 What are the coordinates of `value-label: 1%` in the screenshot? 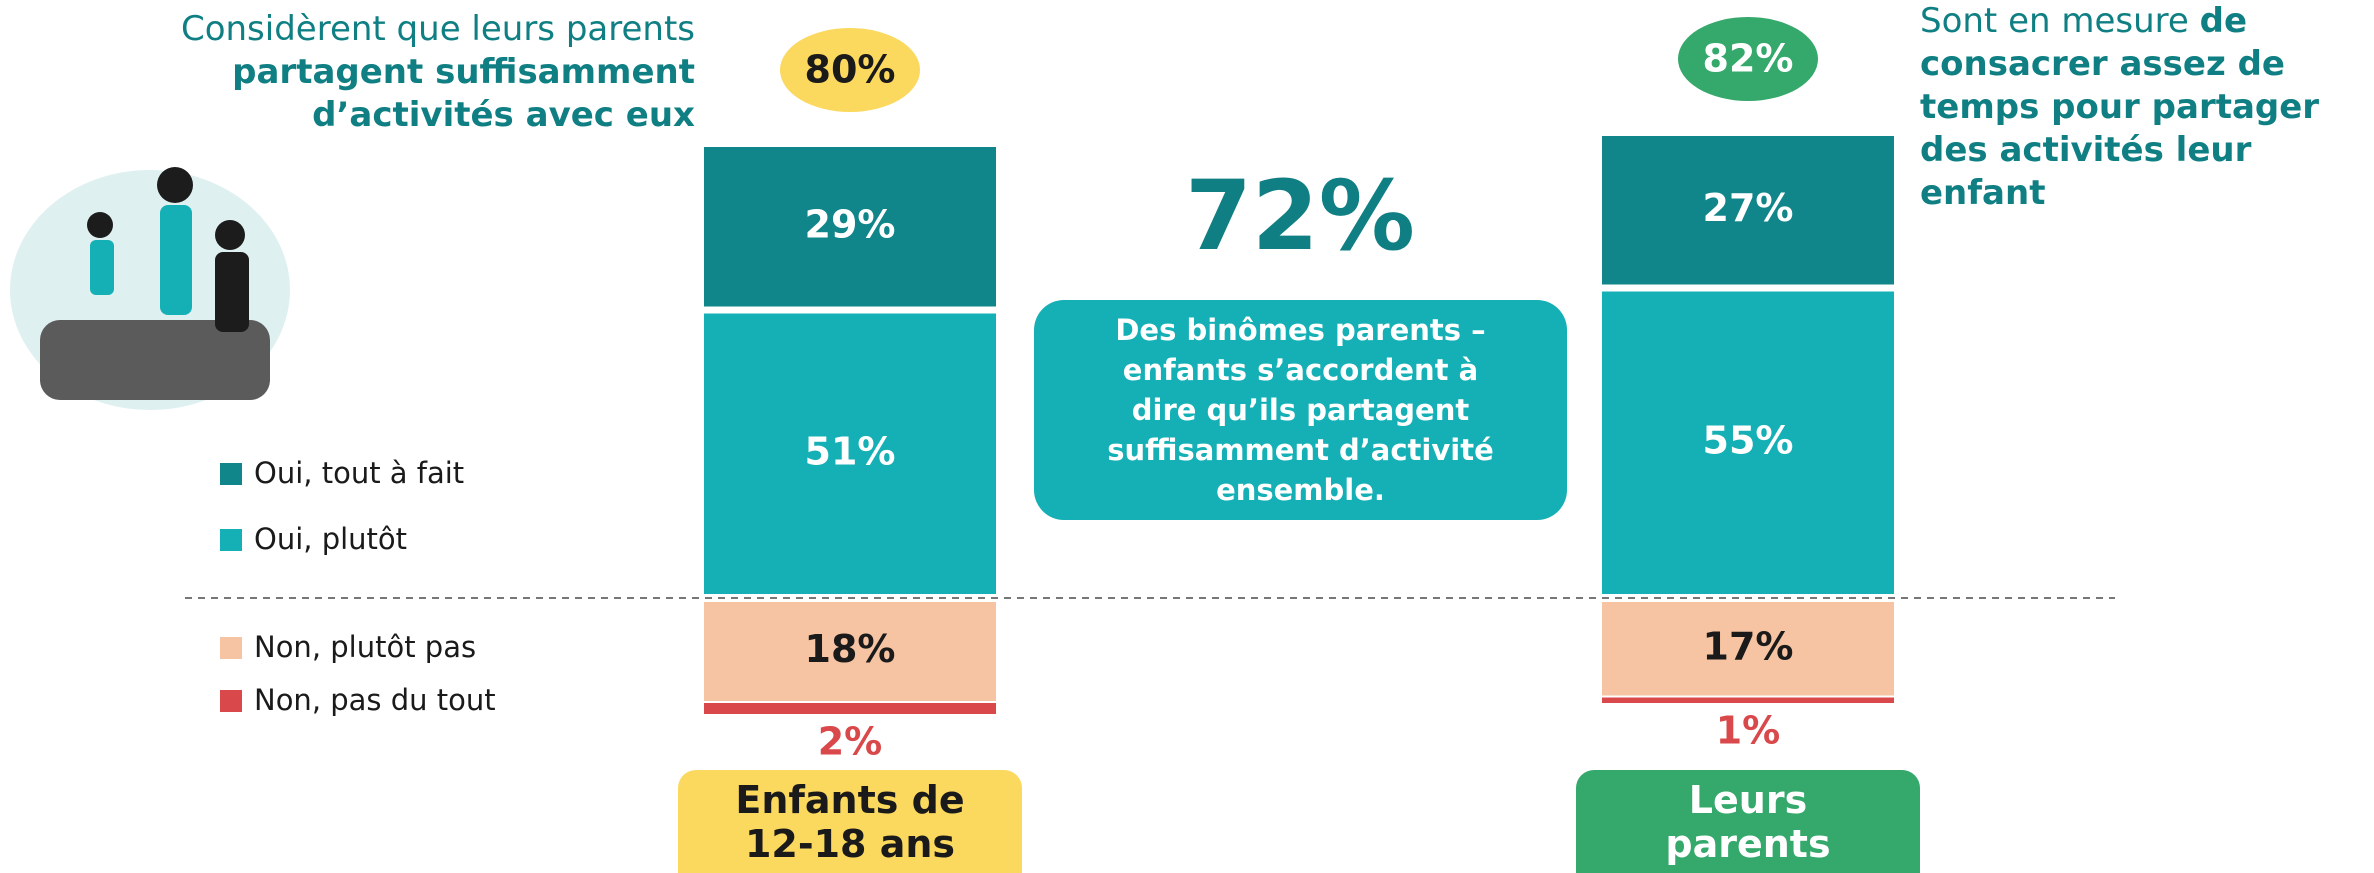 It's located at (1748, 731).